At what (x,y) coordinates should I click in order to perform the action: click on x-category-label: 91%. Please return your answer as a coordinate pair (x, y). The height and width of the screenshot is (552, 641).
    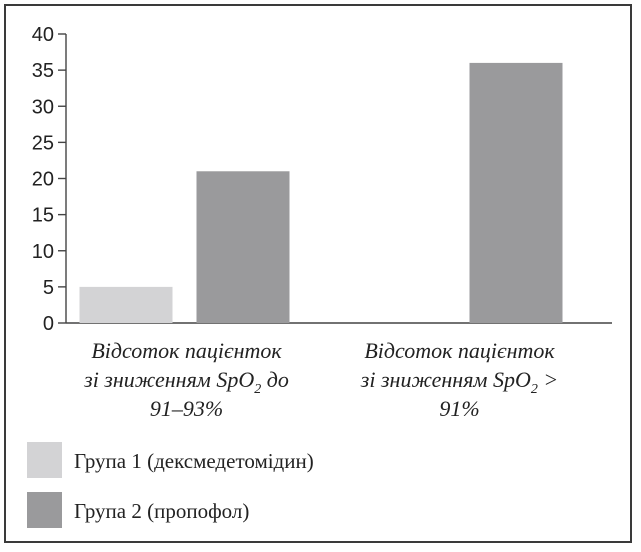
    Looking at the image, I should click on (459, 408).